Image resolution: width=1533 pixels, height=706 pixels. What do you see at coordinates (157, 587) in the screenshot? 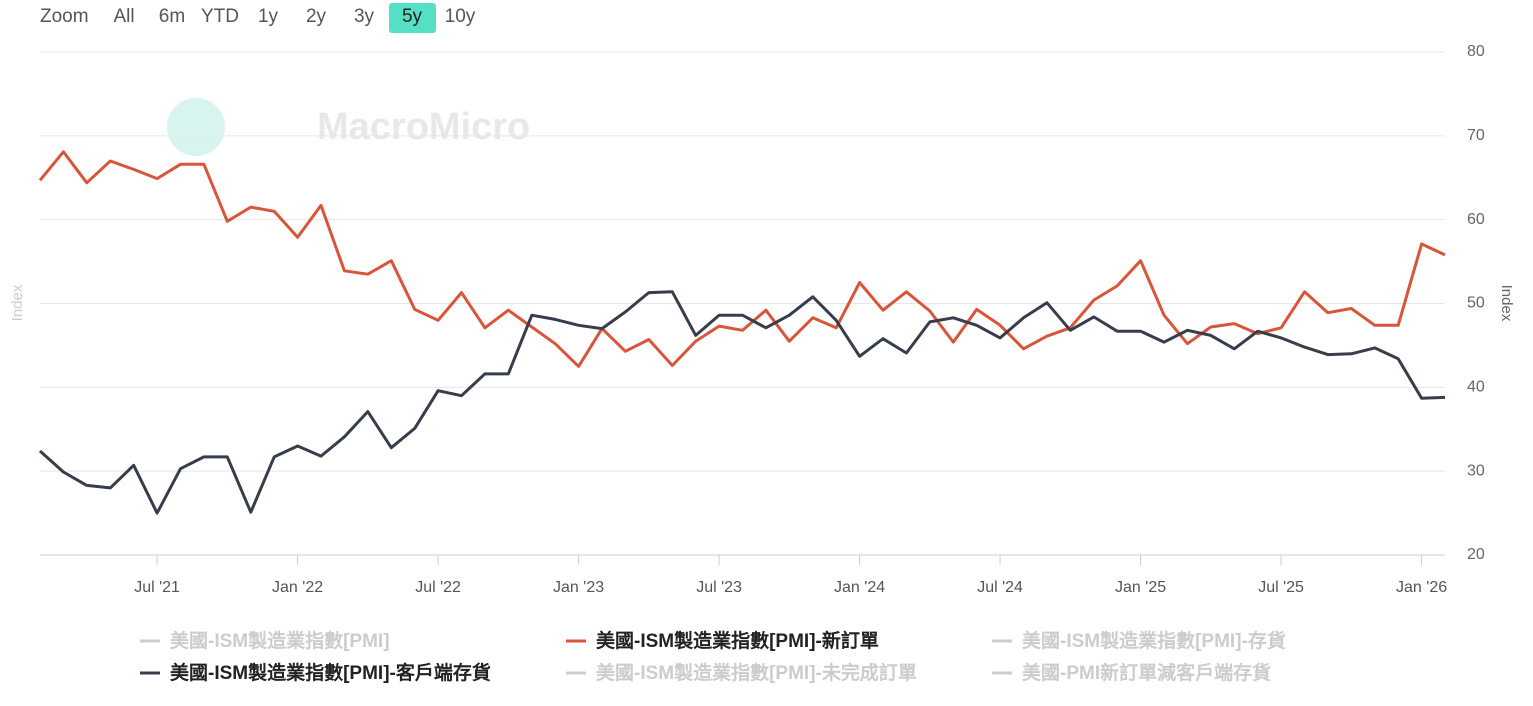
I see `x-tick-label: Jul '21` at bounding box center [157, 587].